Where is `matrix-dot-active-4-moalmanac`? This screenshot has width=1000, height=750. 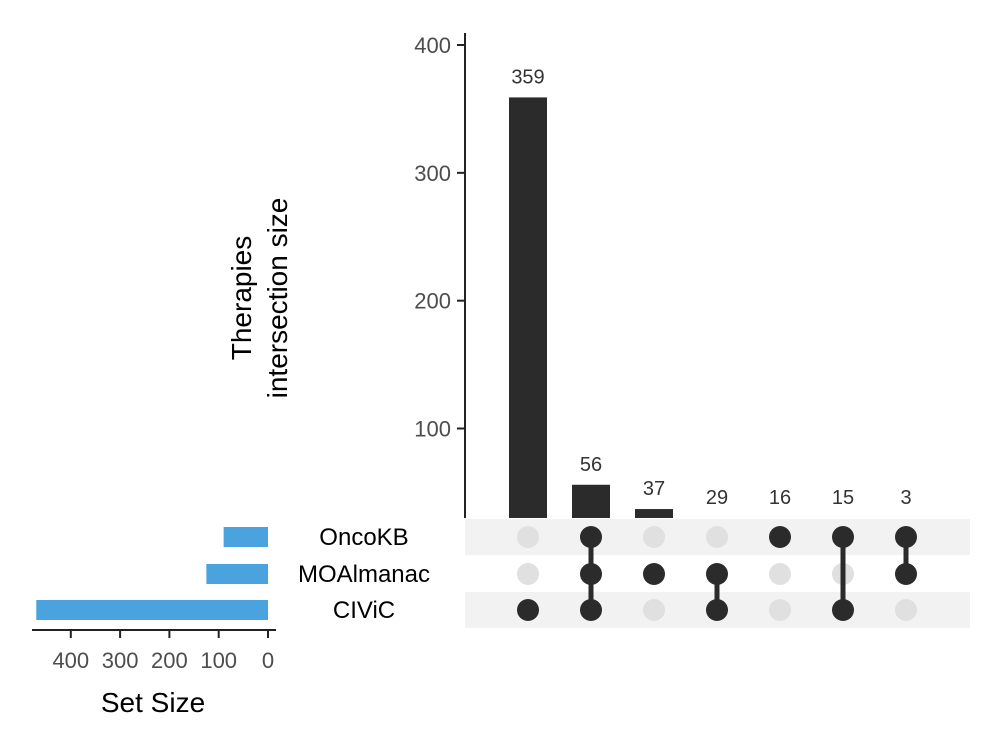 matrix-dot-active-4-moalmanac is located at coordinates (717, 574).